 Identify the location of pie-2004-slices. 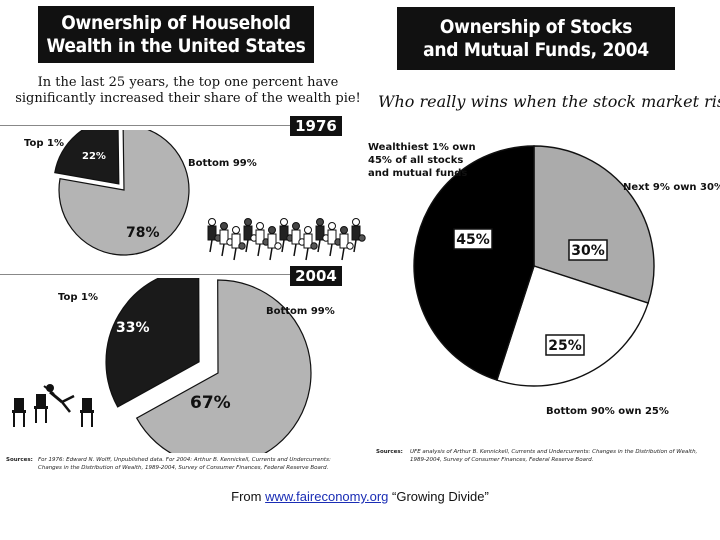
(208, 365).